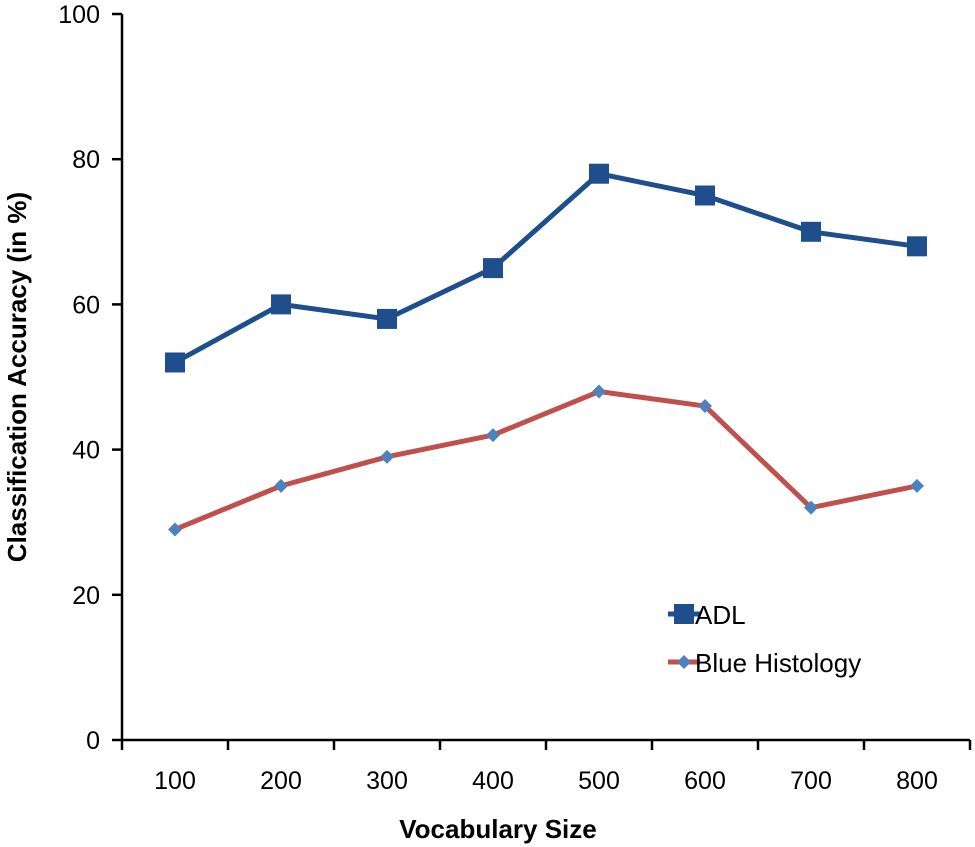 The image size is (975, 847). I want to click on series-blue-histology, so click(546, 460).